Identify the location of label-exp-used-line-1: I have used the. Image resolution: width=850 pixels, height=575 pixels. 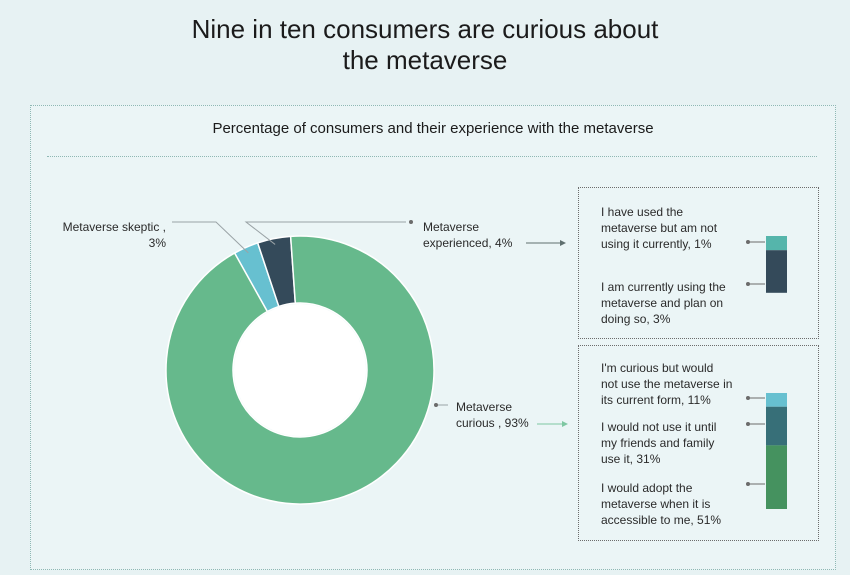
(642, 212).